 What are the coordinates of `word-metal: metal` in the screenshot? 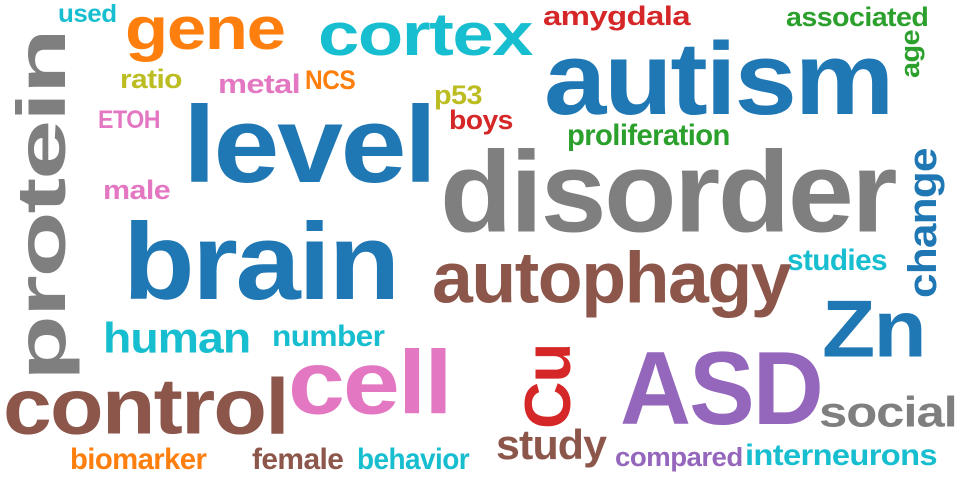 It's located at (259, 83).